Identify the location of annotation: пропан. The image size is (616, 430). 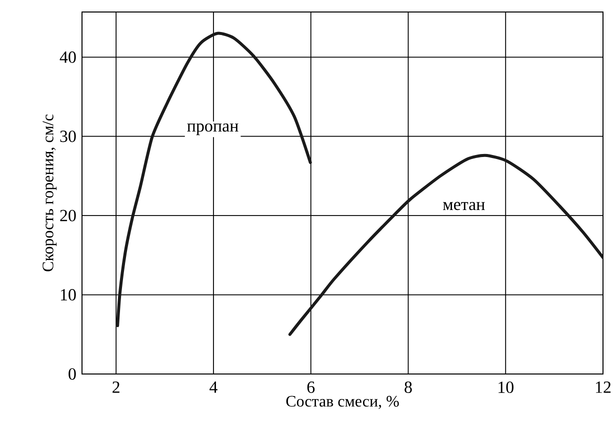
(212, 129).